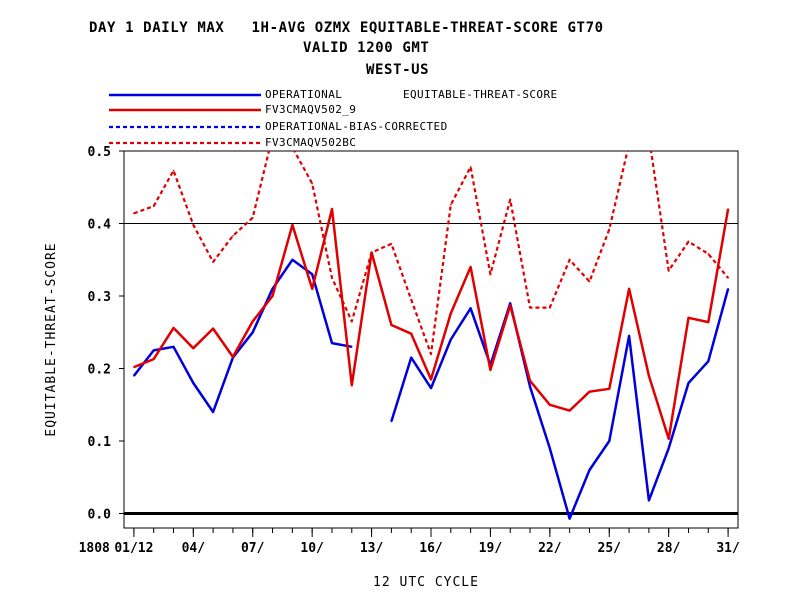 This screenshot has height=612, width=792. Describe the element at coordinates (480, 94) in the screenshot. I see `legend-metric-label: EQUITABLE-THREAT-SCORE` at that location.